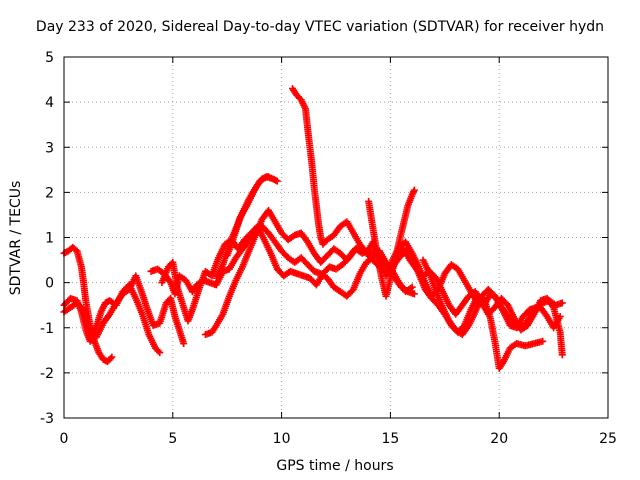 The height and width of the screenshot is (480, 640). Describe the element at coordinates (64, 439) in the screenshot. I see `x-tick-label: 0` at that location.